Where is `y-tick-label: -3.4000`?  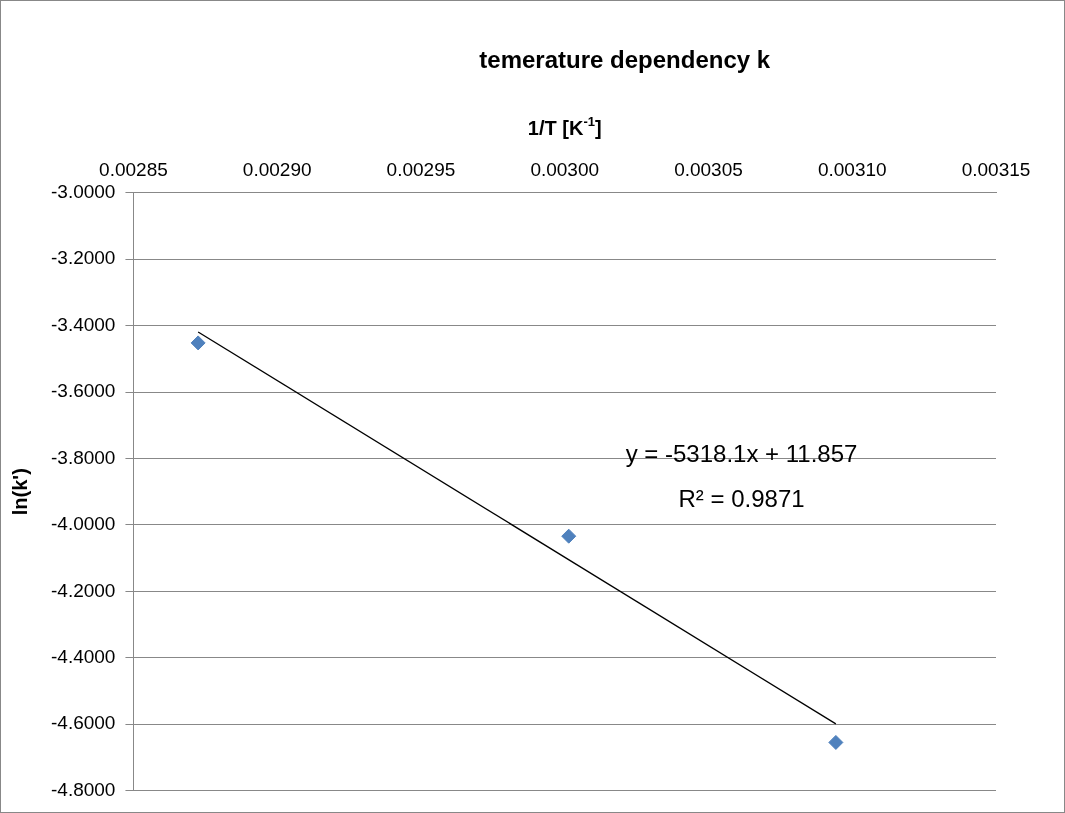 y-tick-label: -3.4000 is located at coordinates (83, 324).